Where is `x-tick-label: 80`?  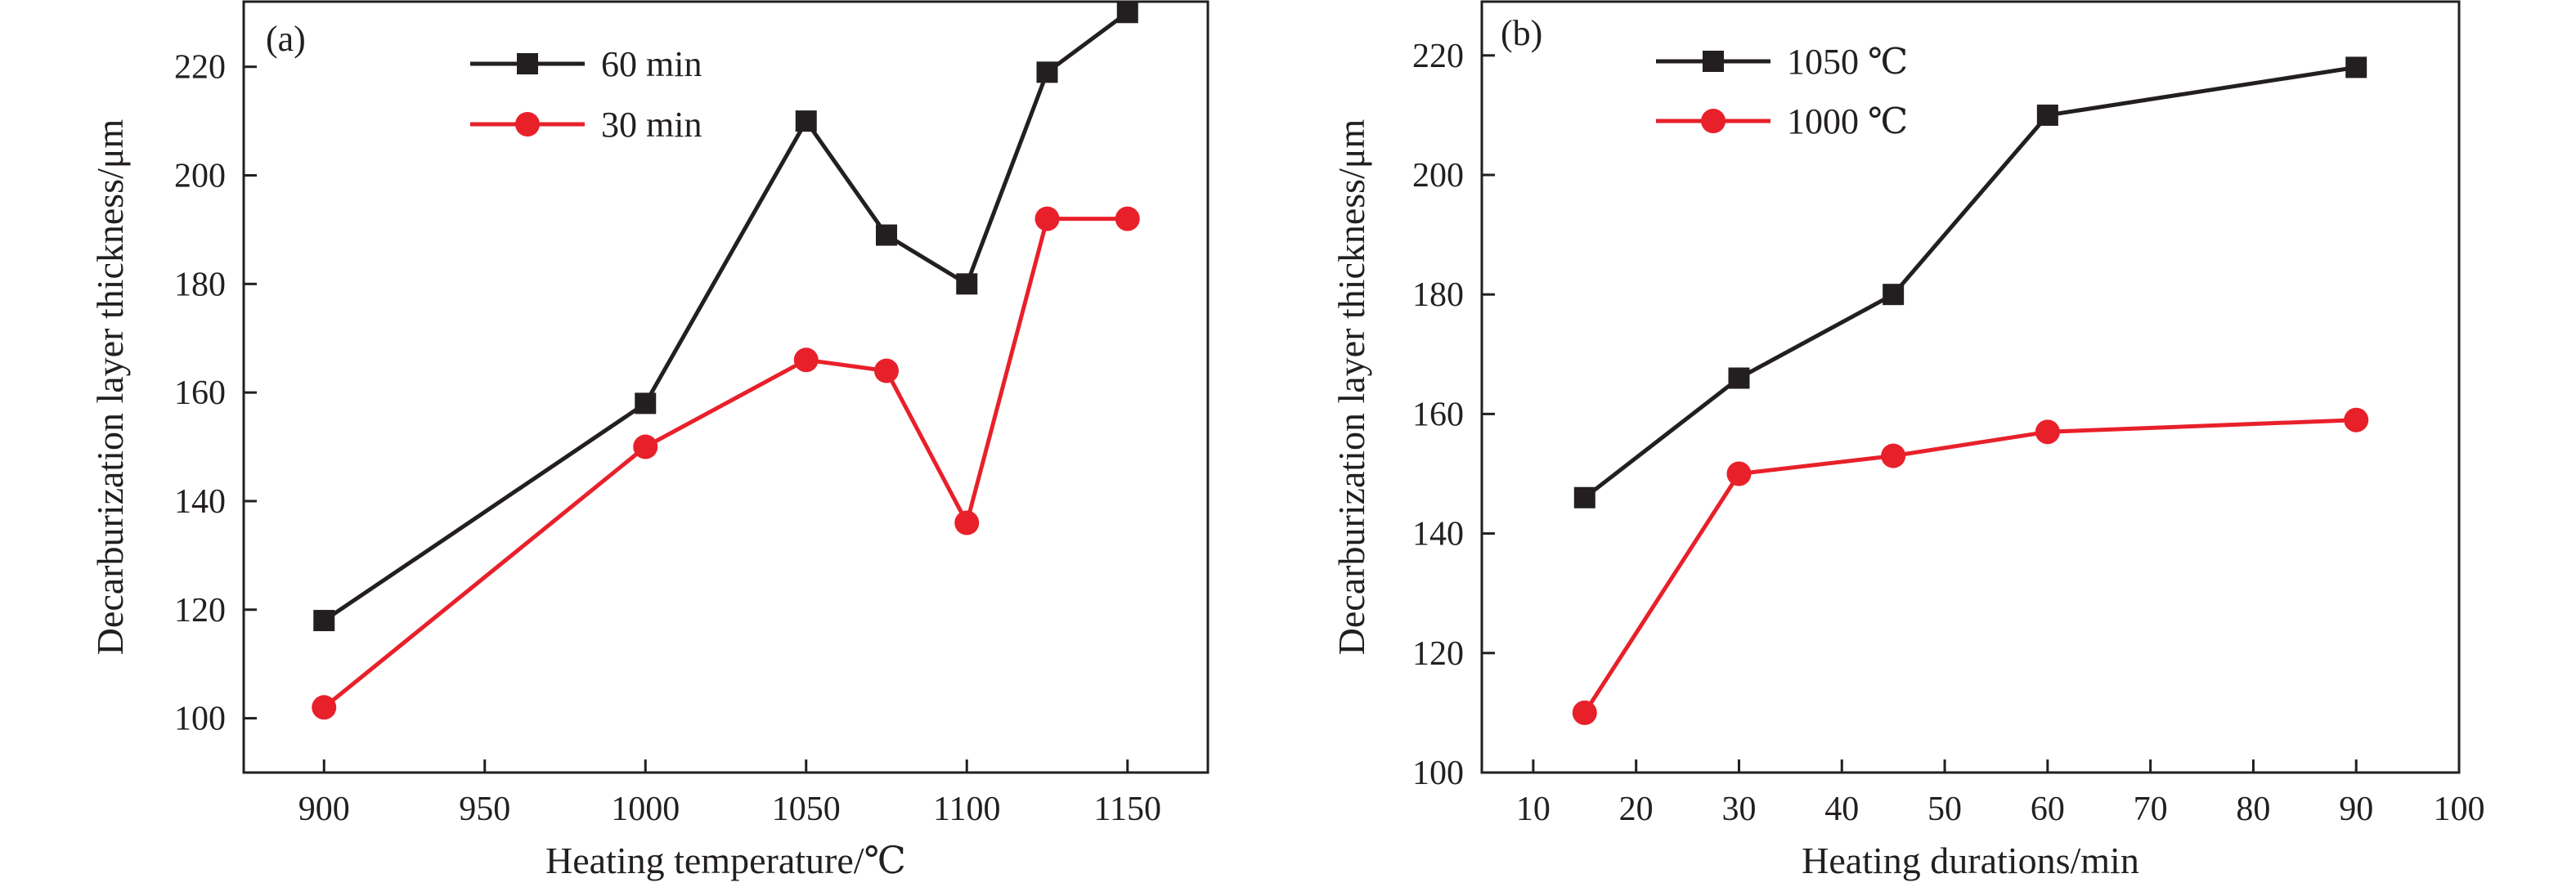 x-tick-label: 80 is located at coordinates (2253, 809).